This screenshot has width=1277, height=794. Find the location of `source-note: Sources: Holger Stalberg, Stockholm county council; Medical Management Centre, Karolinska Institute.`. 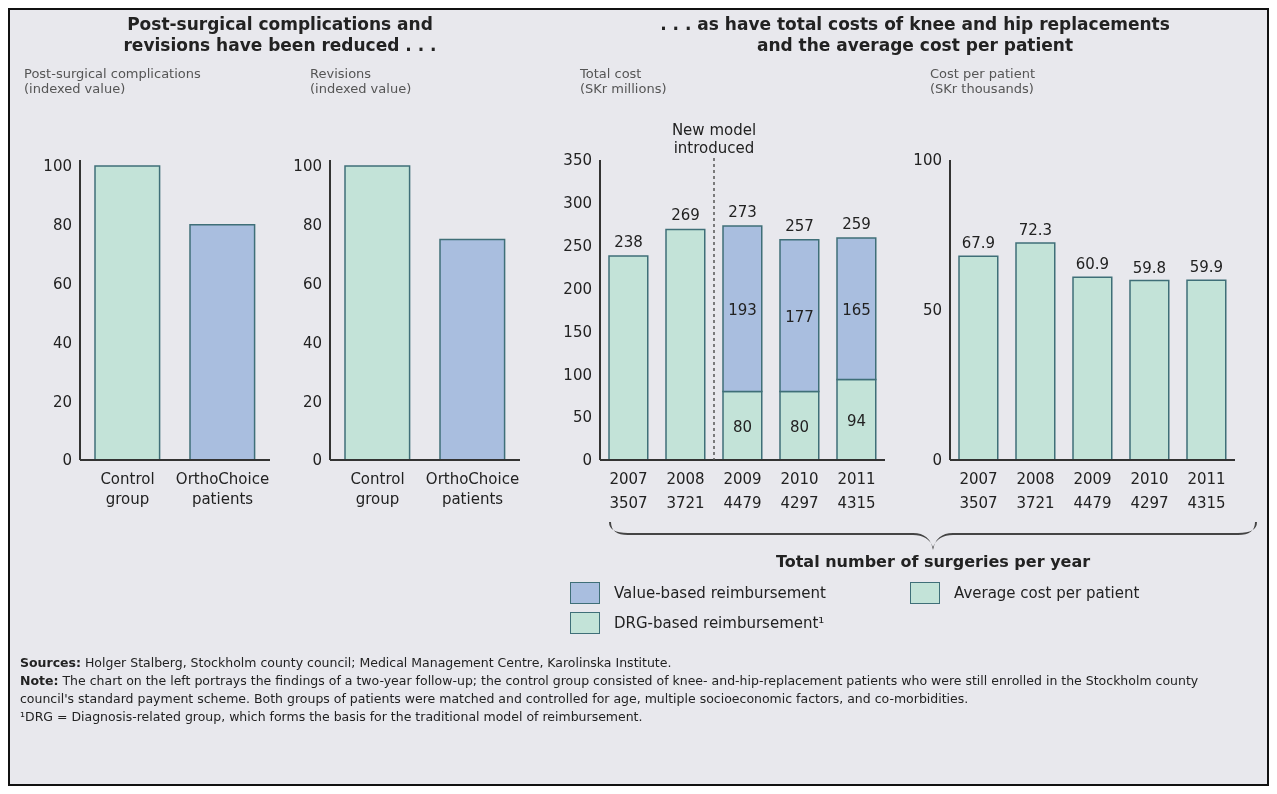

source-note: Sources: Holger Stalberg, Stockholm county council; Medical Management Centre, Karolinska Institute. is located at coordinates (346, 663).